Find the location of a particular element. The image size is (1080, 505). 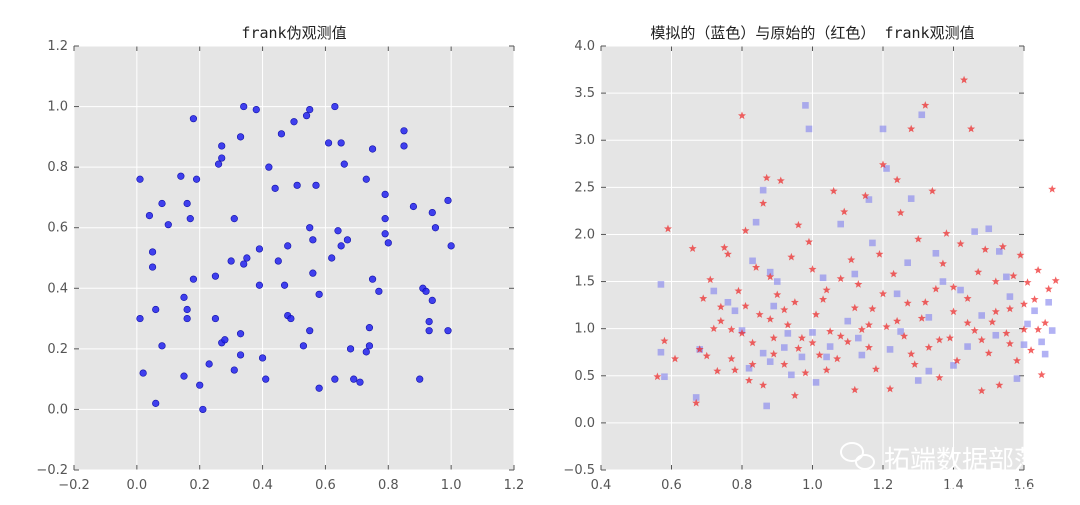

watermark: 拓端数据部落 CSDN @拓端研究室 is located at coordinates (944, 471).